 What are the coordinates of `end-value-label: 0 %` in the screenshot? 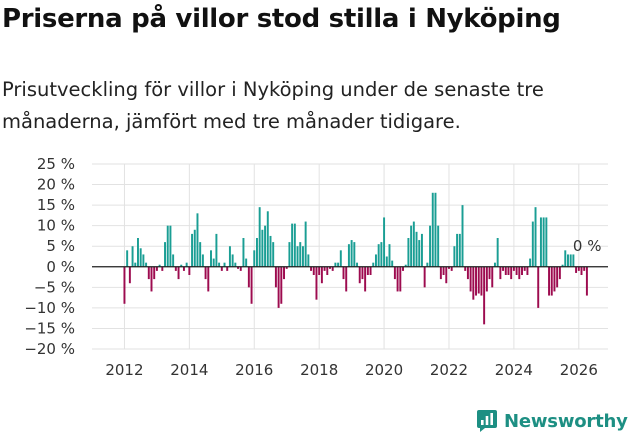 It's located at (587, 246).